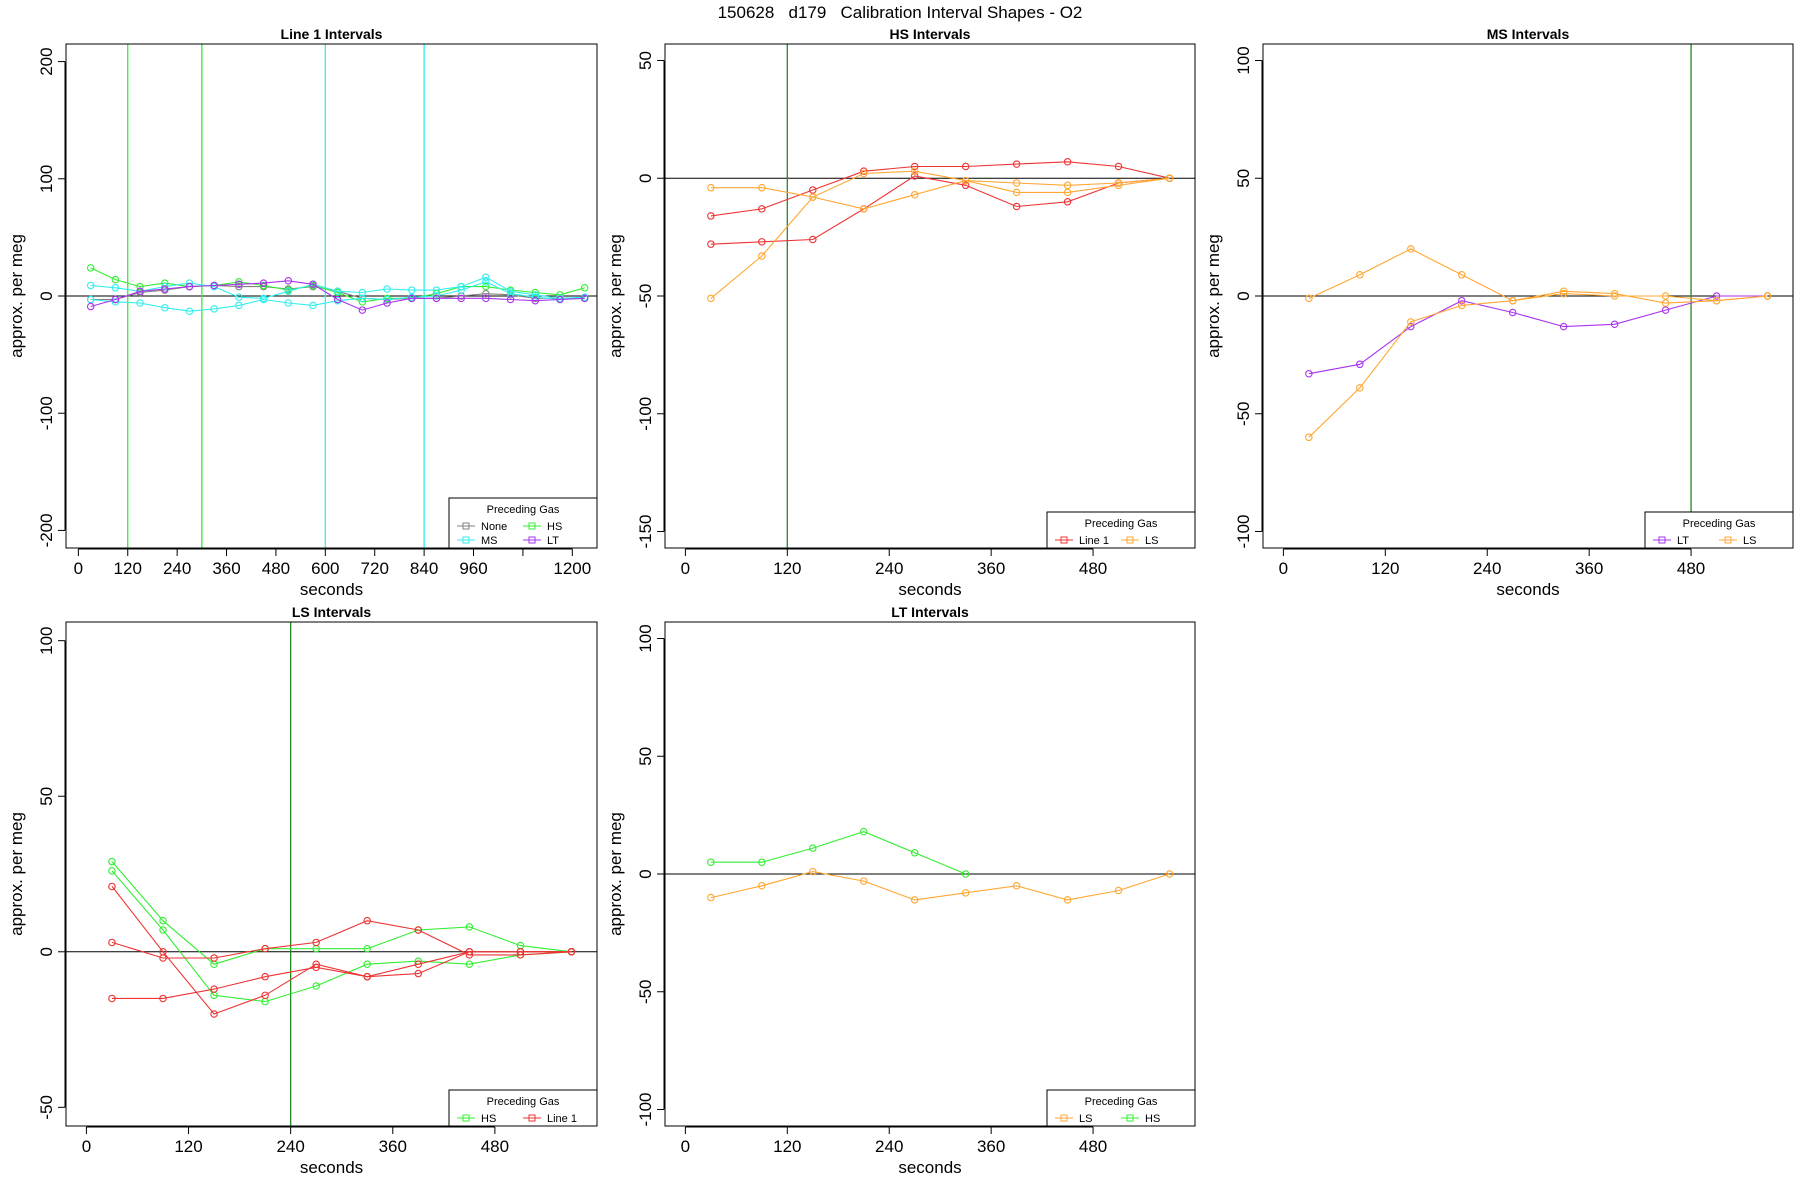  What do you see at coordinates (331, 1167) in the screenshot?
I see `x-axis-label: seconds` at bounding box center [331, 1167].